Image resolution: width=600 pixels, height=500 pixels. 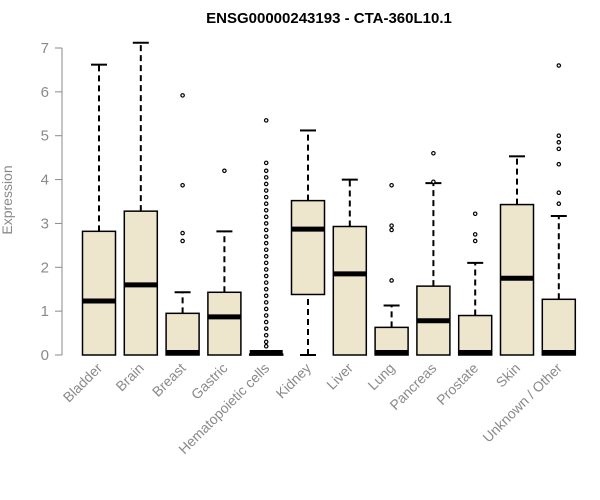 I want to click on y-tick-label: 6, so click(x=45, y=92).